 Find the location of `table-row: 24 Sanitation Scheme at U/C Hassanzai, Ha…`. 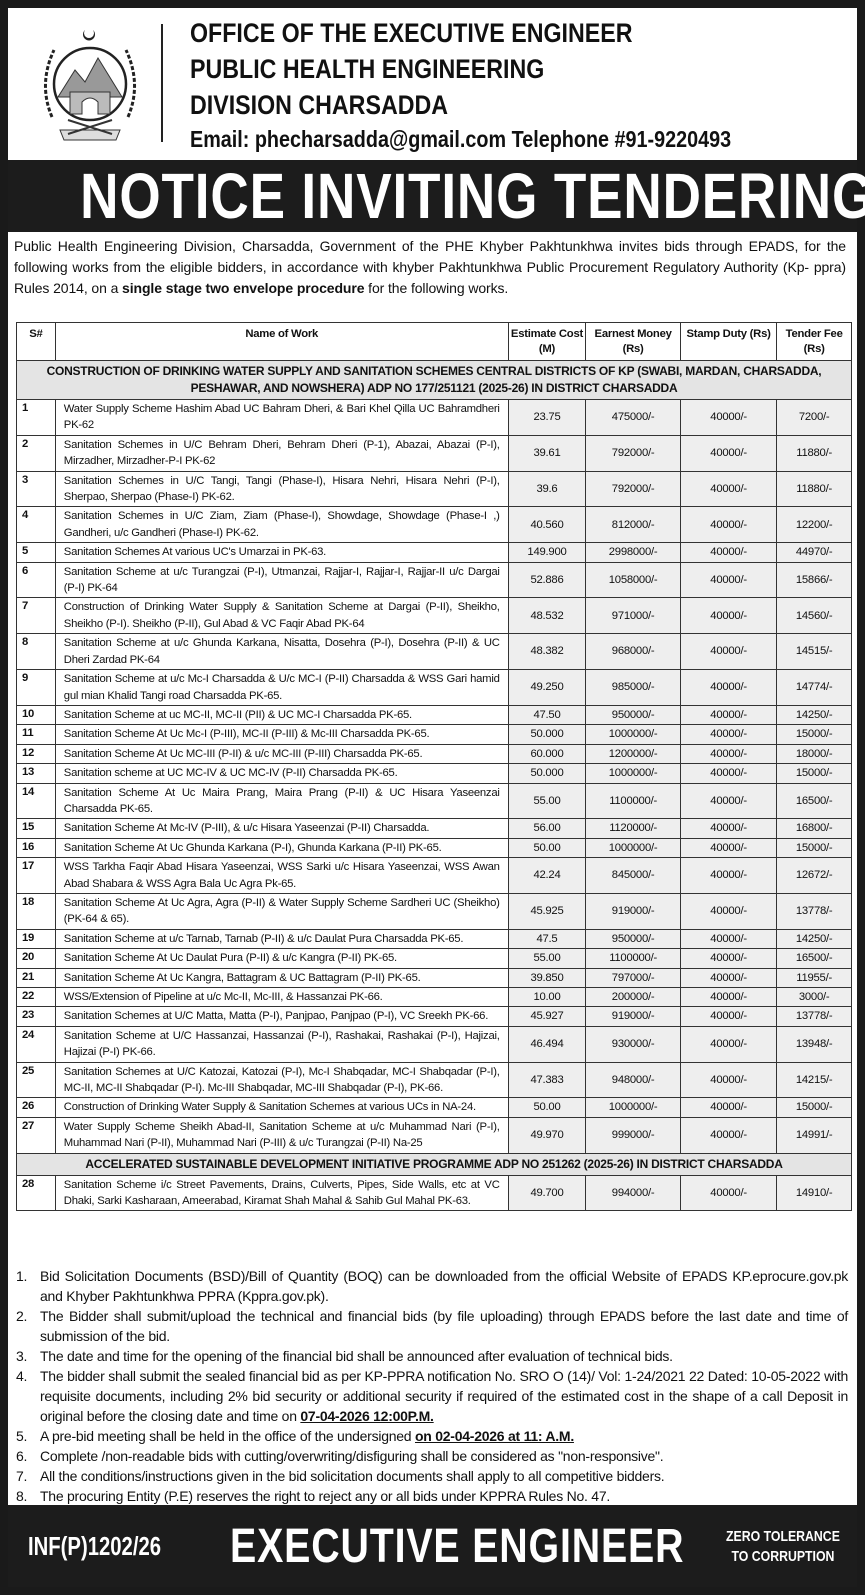

table-row: 24 Sanitation Scheme at U/C Hassanzai, Ha… is located at coordinates (434, 1044).